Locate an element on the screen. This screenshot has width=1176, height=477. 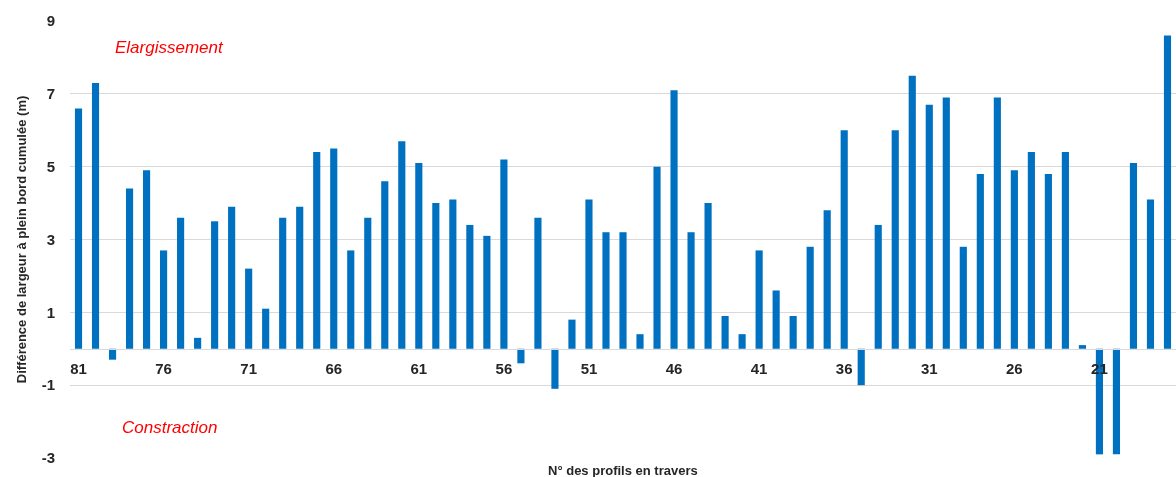
y-tick-label: -3 is located at coordinates (48, 458).